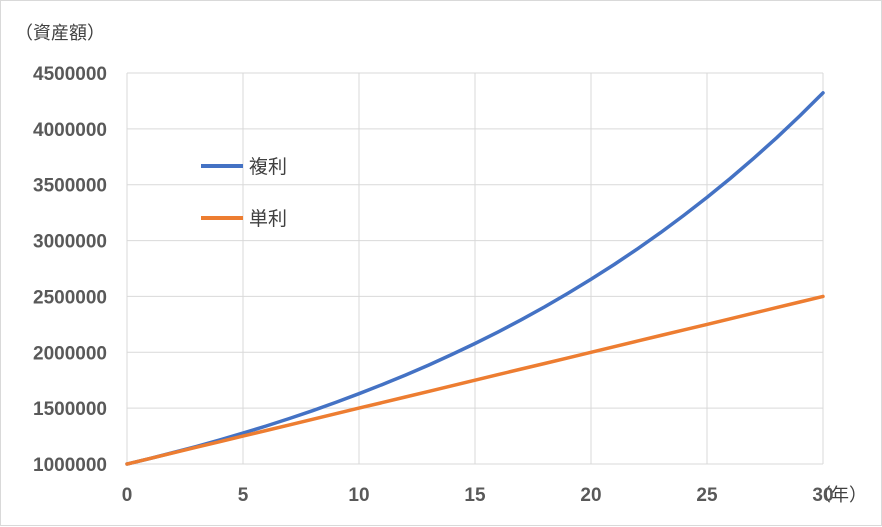 This screenshot has height=527, width=882. What do you see at coordinates (70, 409) in the screenshot?
I see `y-tick-label: 1500000` at bounding box center [70, 409].